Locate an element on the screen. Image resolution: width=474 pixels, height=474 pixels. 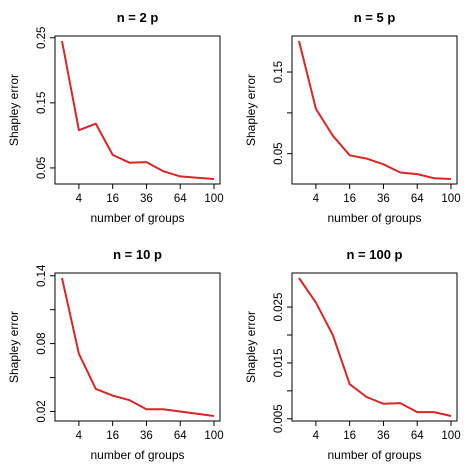
y-tick-label: 0.25 is located at coordinates (42, 38).